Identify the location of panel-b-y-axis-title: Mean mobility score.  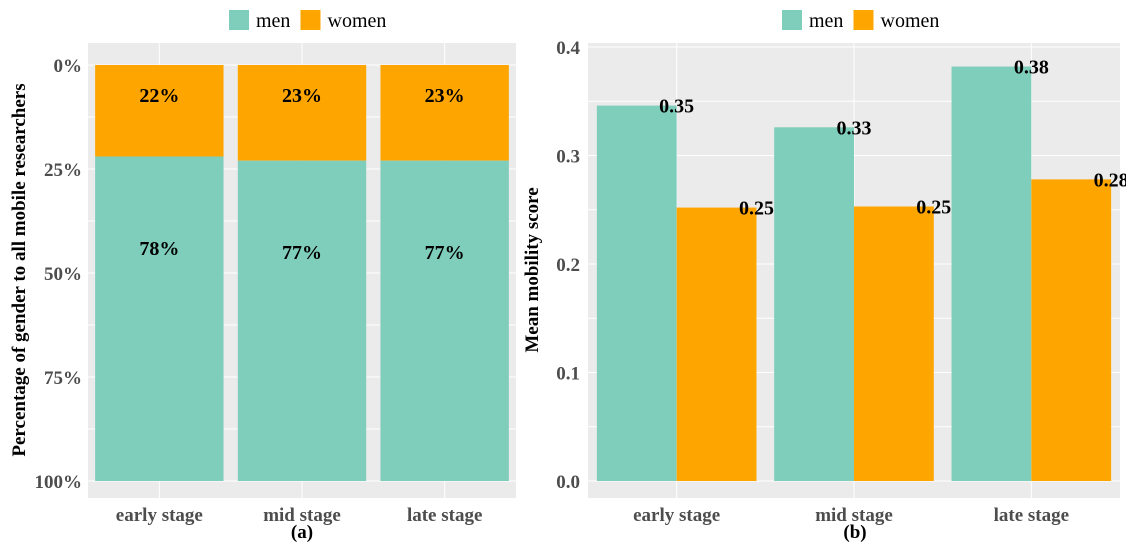
(532, 269).